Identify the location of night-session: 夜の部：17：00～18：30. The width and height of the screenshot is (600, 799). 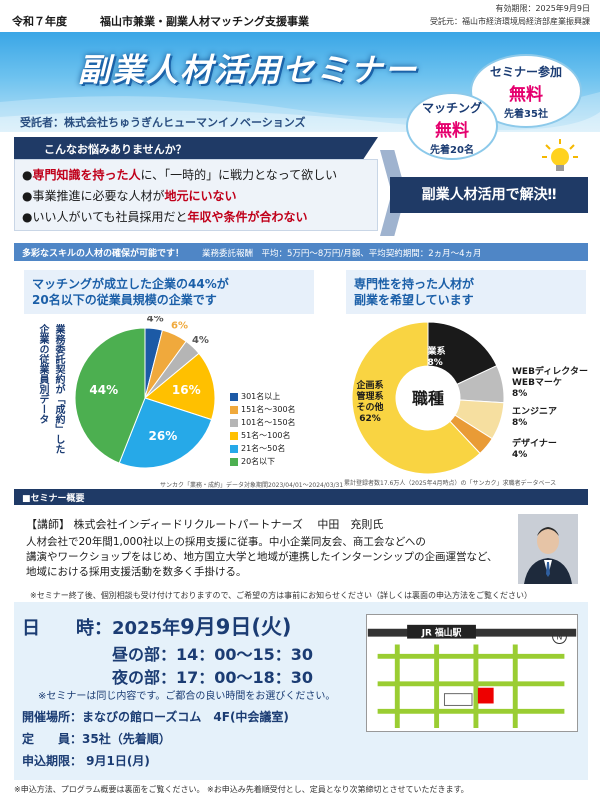
(213, 677).